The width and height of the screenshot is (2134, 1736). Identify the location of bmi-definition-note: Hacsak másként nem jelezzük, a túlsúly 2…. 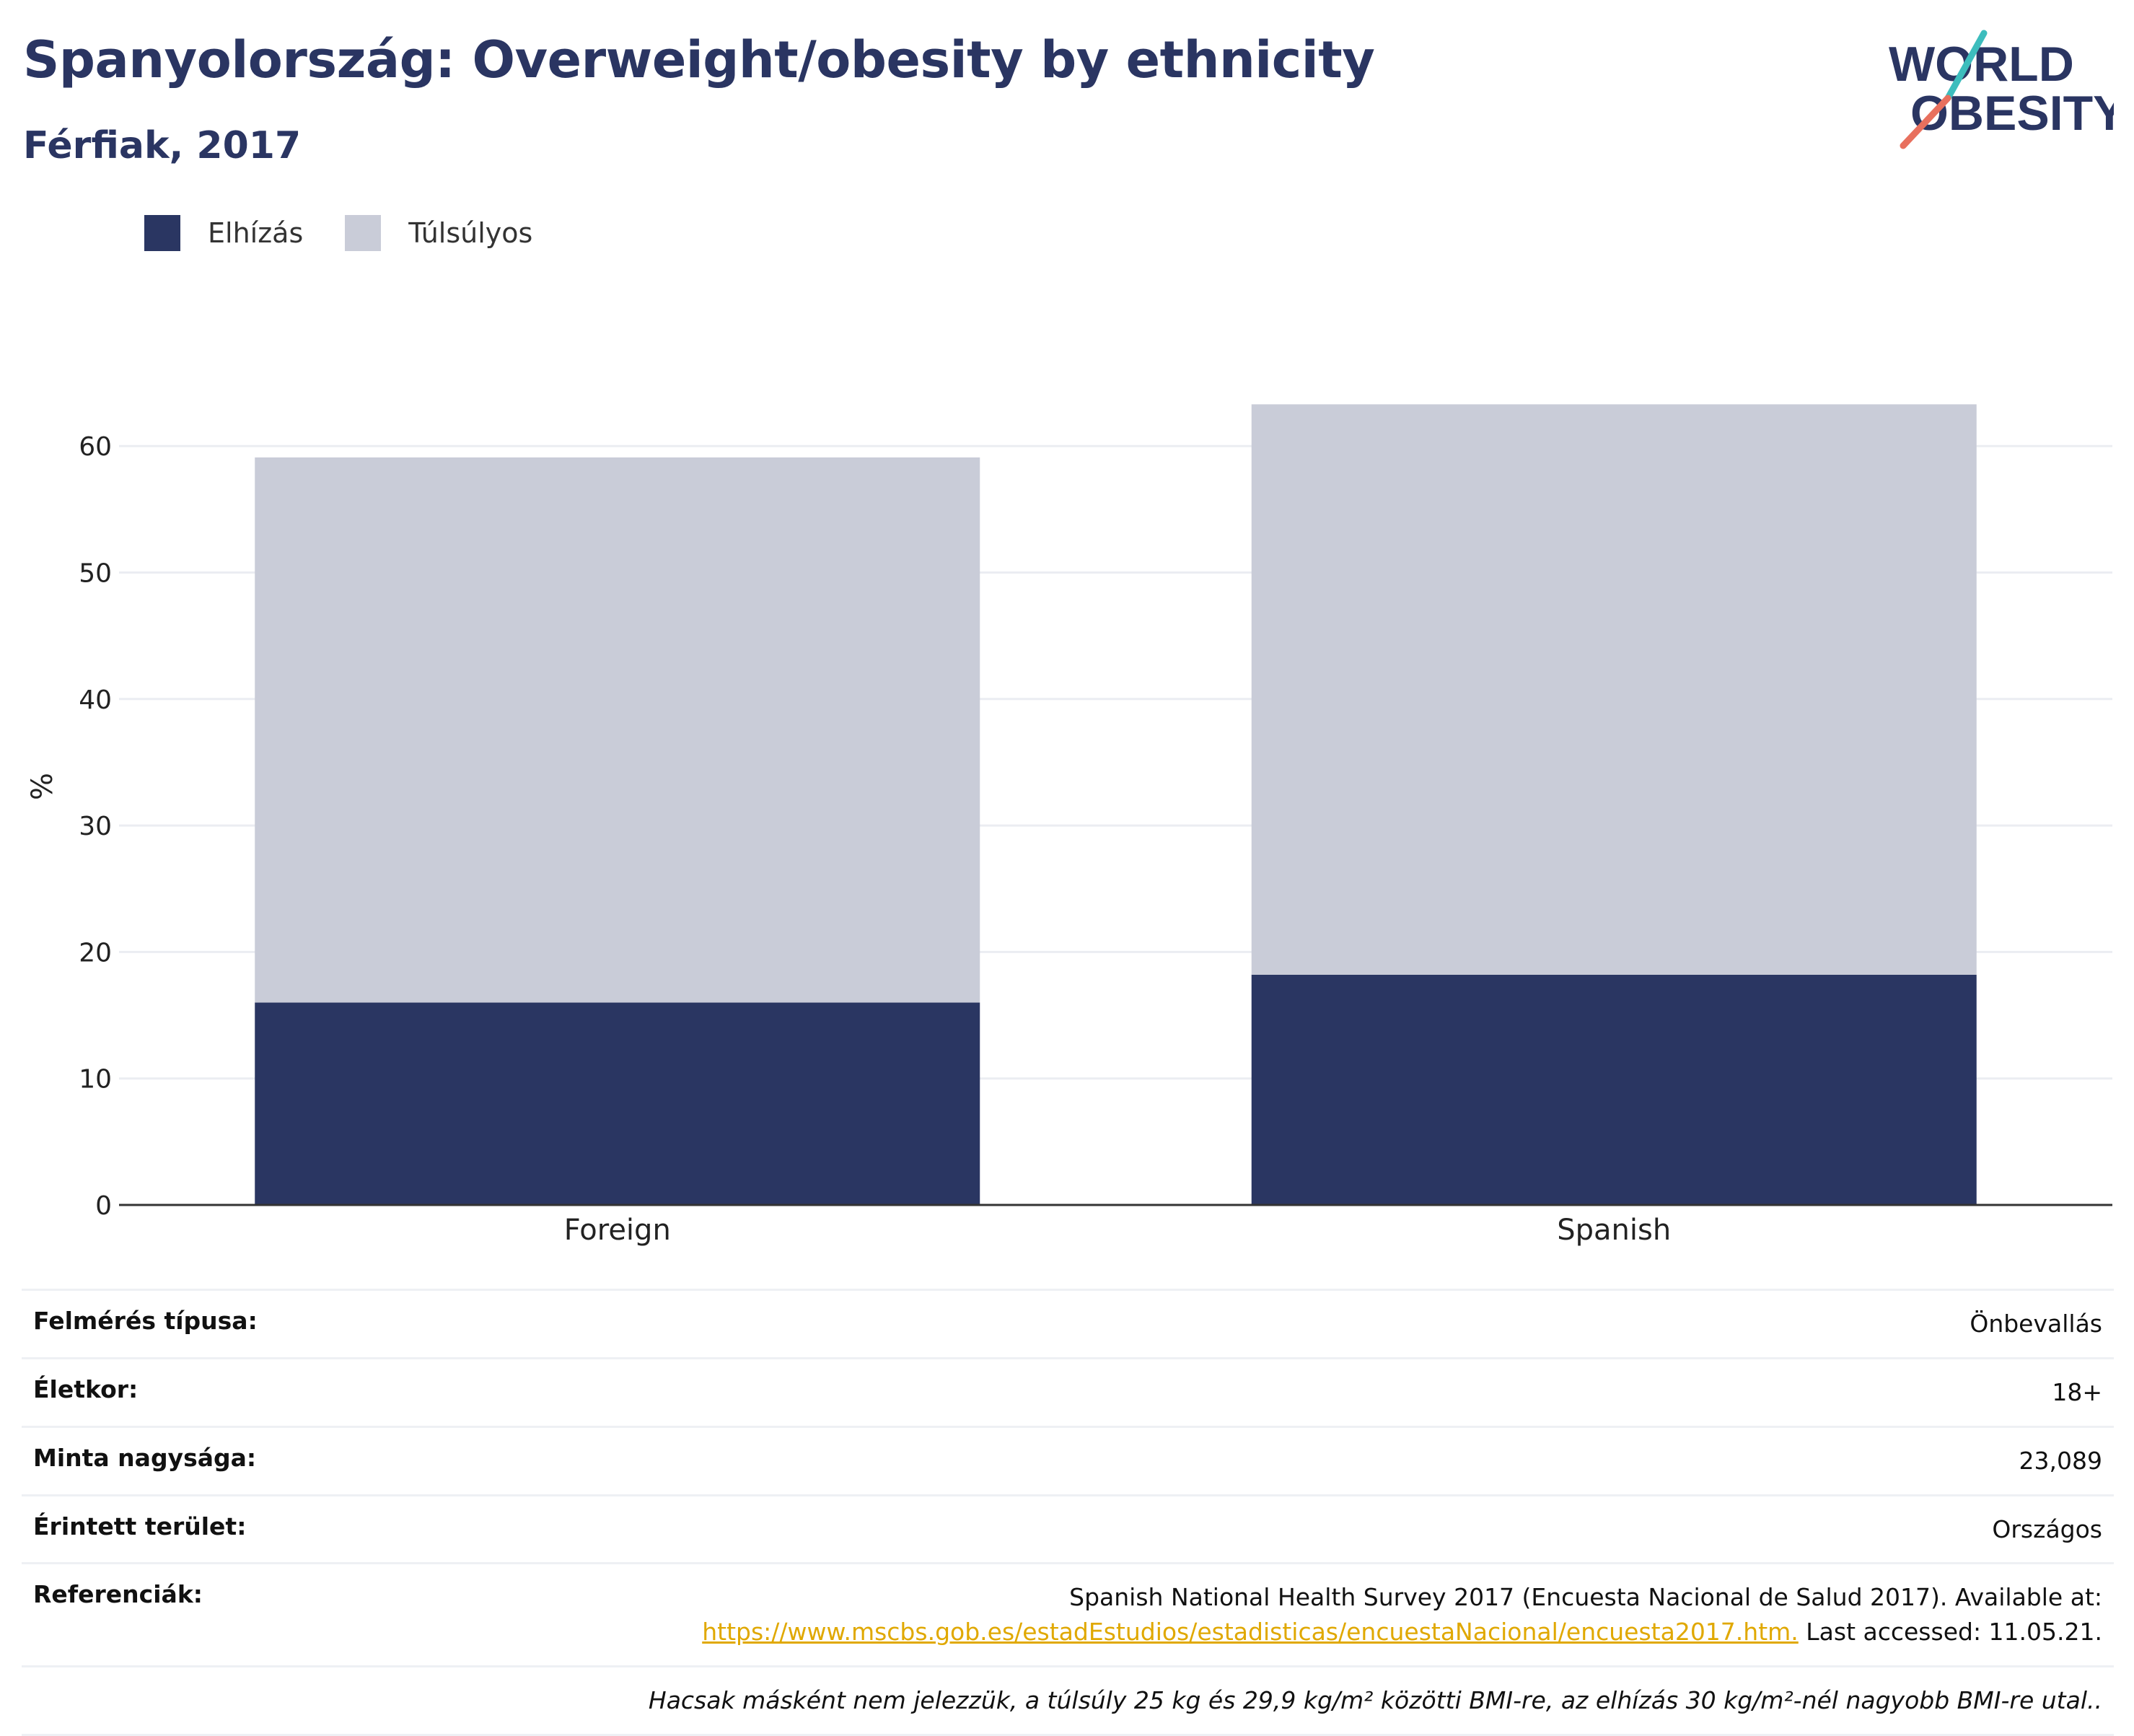
(1375, 1700).